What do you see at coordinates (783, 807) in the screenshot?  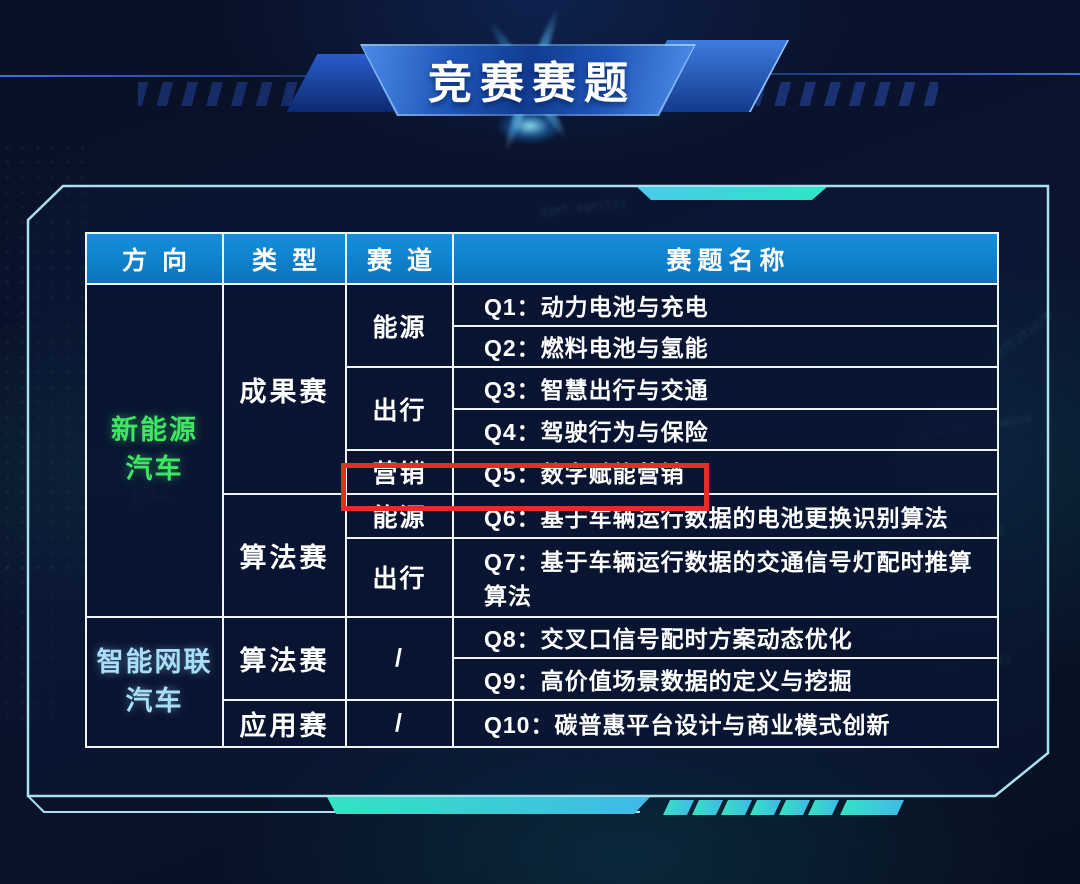 I see `bottom-tick-marks` at bounding box center [783, 807].